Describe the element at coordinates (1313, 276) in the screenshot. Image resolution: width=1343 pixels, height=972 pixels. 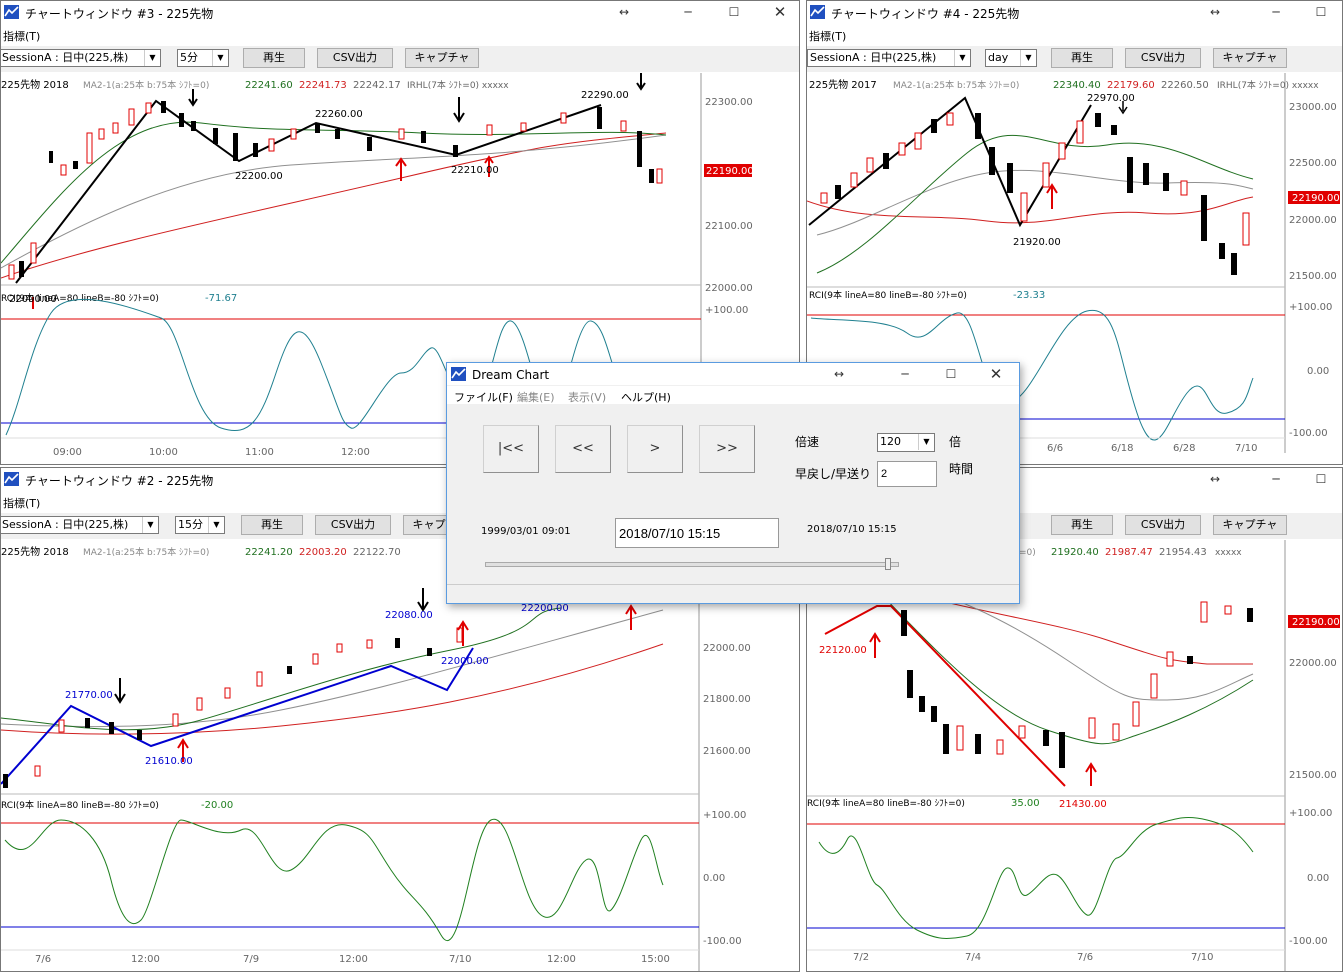
I see `price-tick: 21500.00` at that location.